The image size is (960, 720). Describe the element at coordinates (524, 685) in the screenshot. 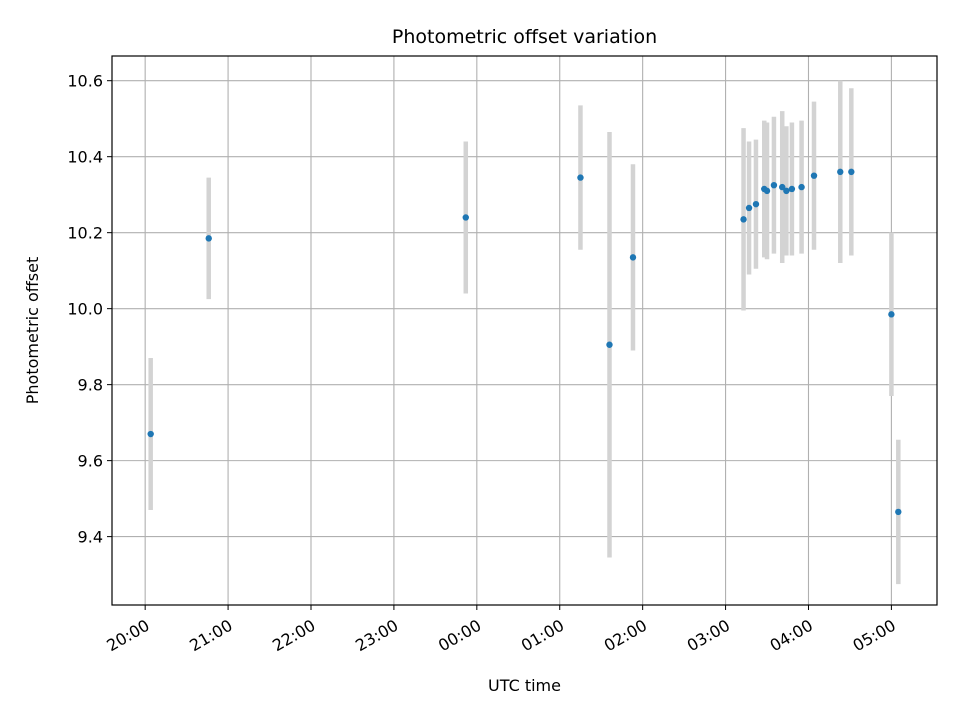

I see `x-axis-label: UTC time` at that location.